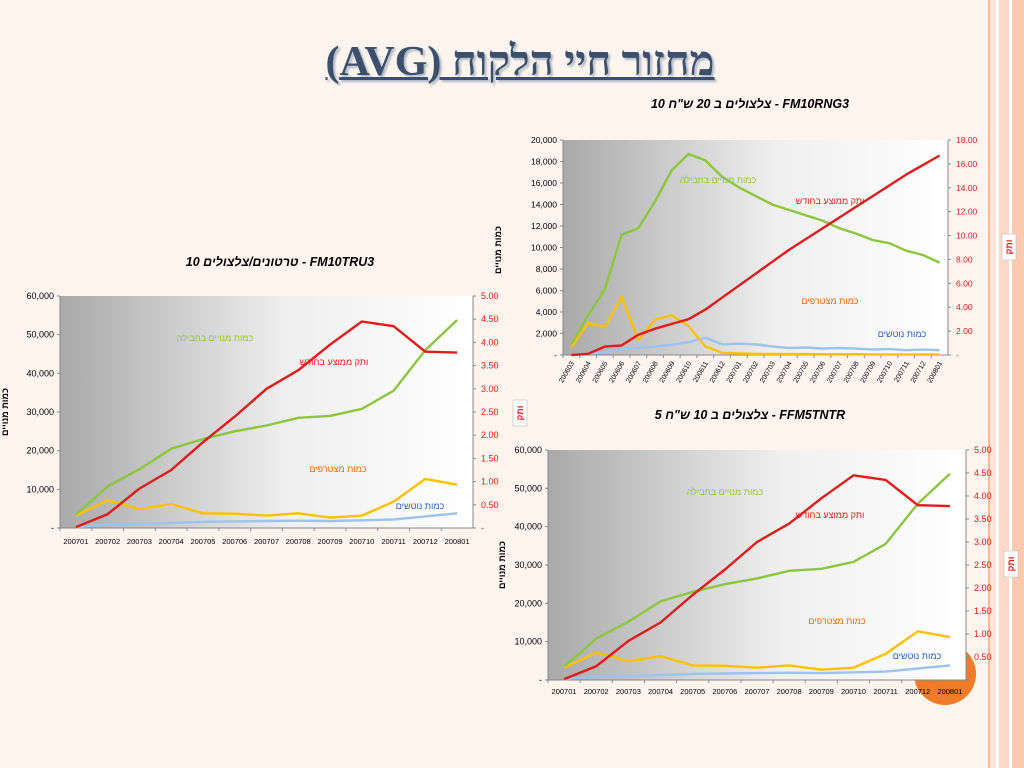 The image size is (1024, 768). What do you see at coordinates (330, 541) in the screenshot?
I see `x-tick-label: 200709` at bounding box center [330, 541].